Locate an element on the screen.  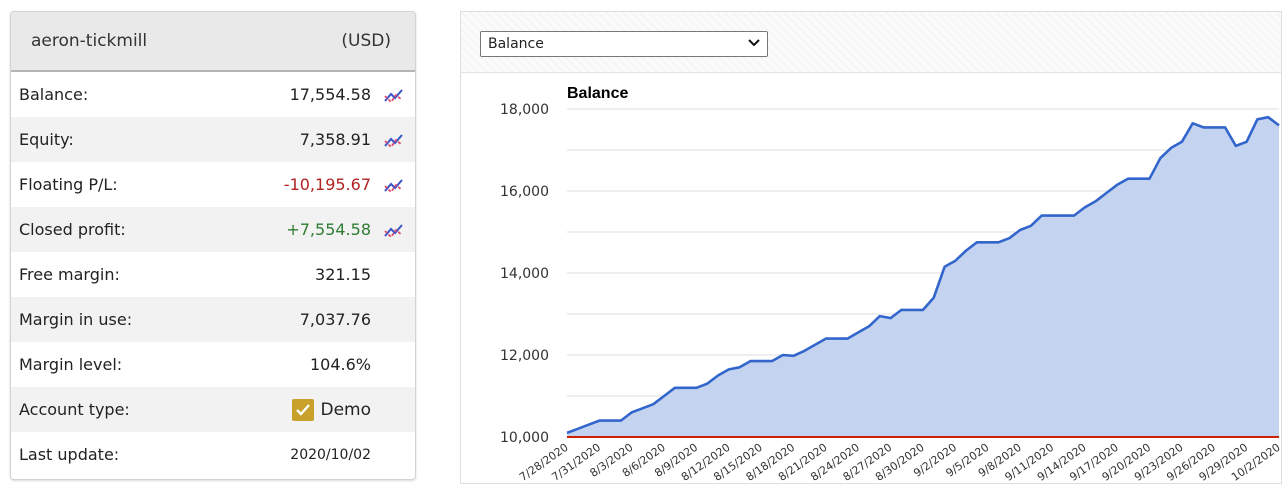
row-label: Equity: is located at coordinates (46, 139).